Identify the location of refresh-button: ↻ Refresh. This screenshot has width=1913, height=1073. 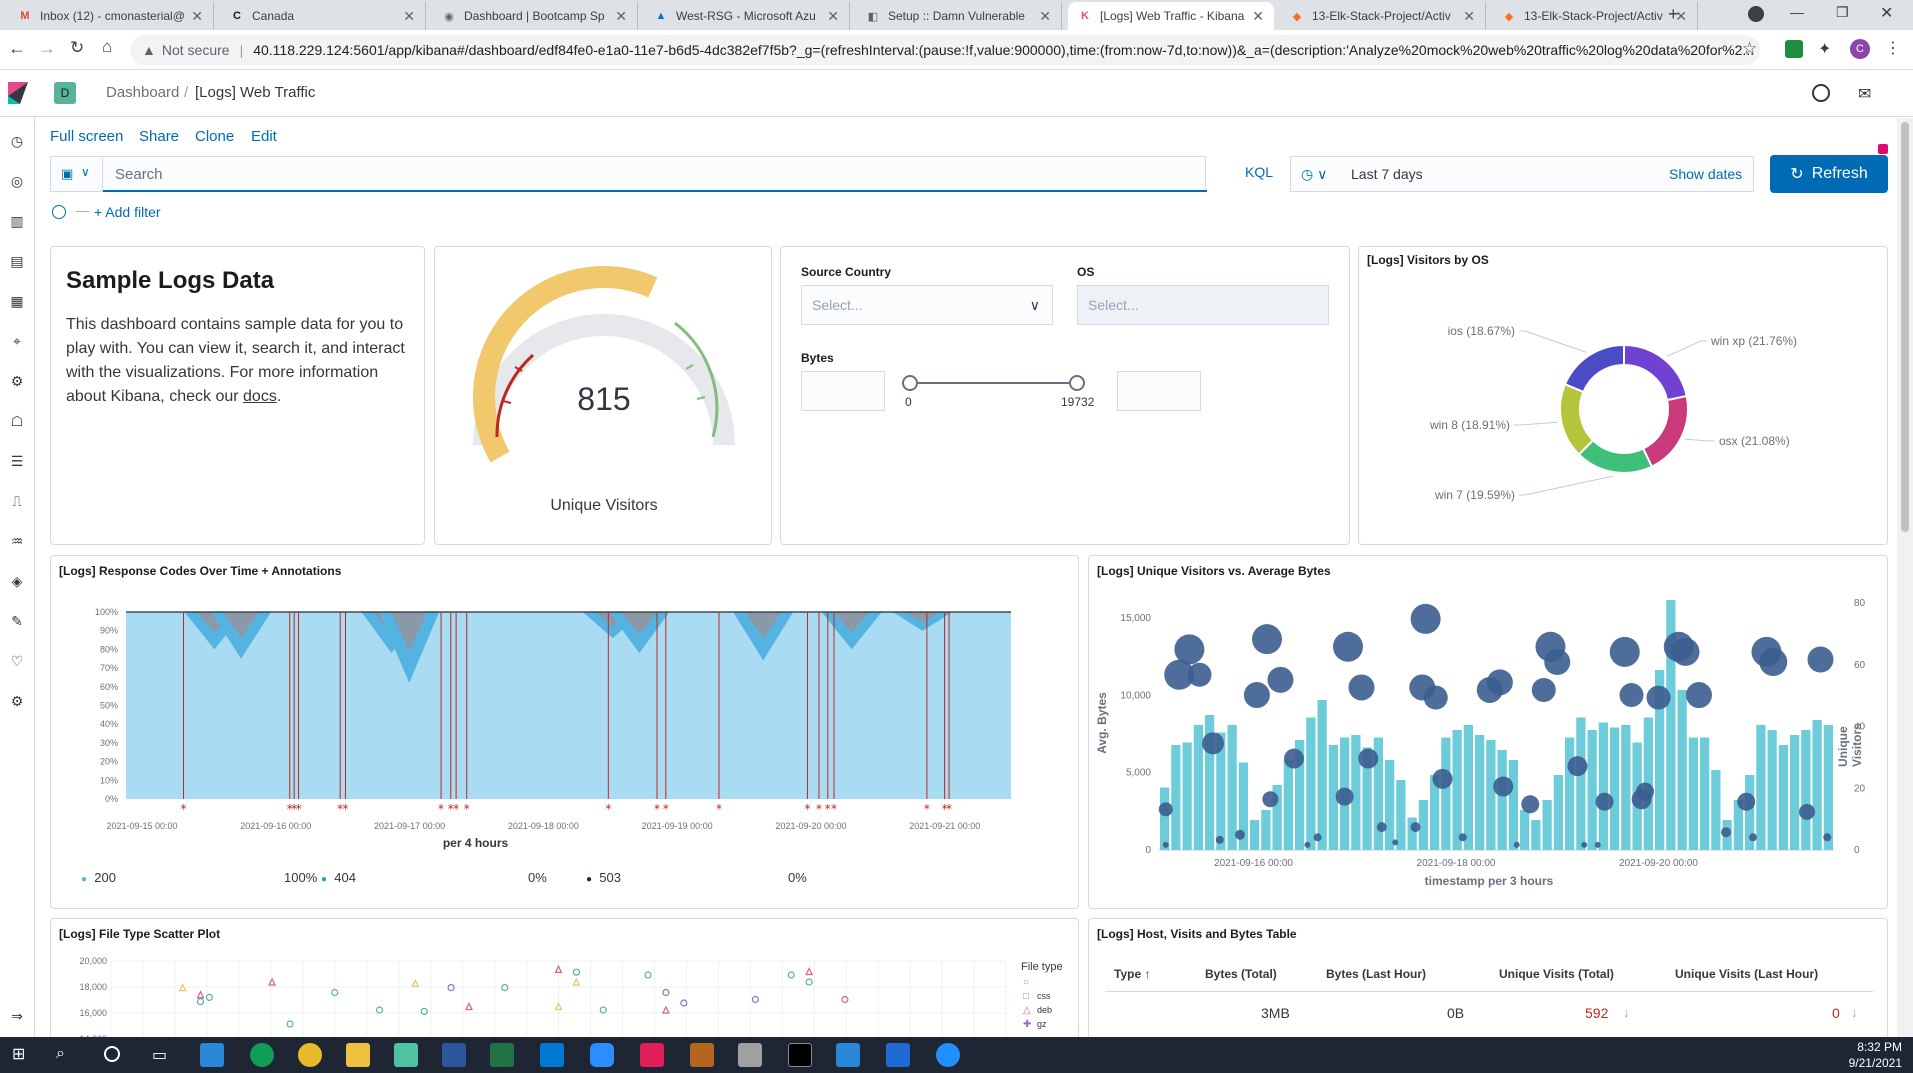
(1829, 174).